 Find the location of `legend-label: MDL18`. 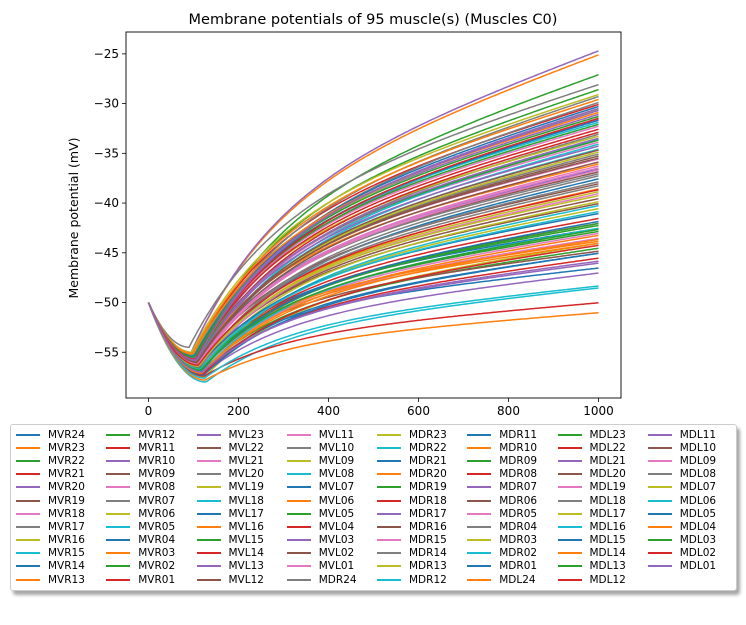

legend-label: MDL18 is located at coordinates (607, 500).